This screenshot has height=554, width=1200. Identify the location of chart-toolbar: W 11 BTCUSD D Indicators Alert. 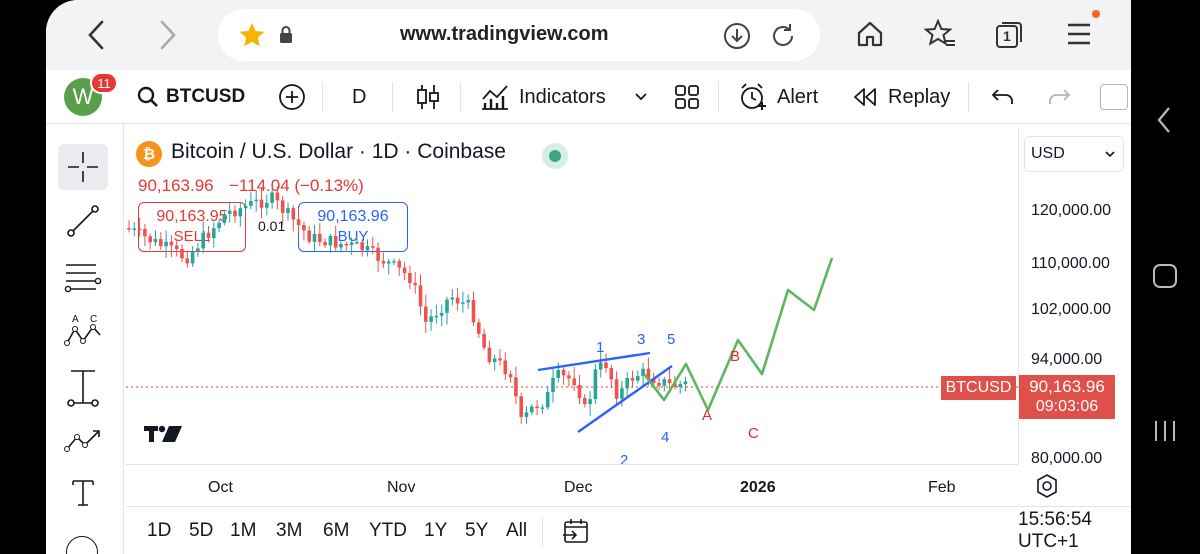
(588, 97).